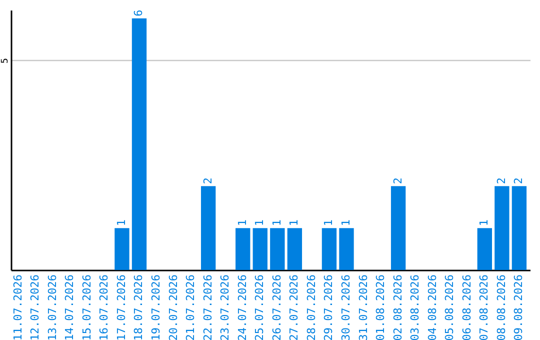 The height and width of the screenshot is (340, 540). What do you see at coordinates (467, 307) in the screenshot?
I see `x-tick-label: 06.08.2026` at bounding box center [467, 307].